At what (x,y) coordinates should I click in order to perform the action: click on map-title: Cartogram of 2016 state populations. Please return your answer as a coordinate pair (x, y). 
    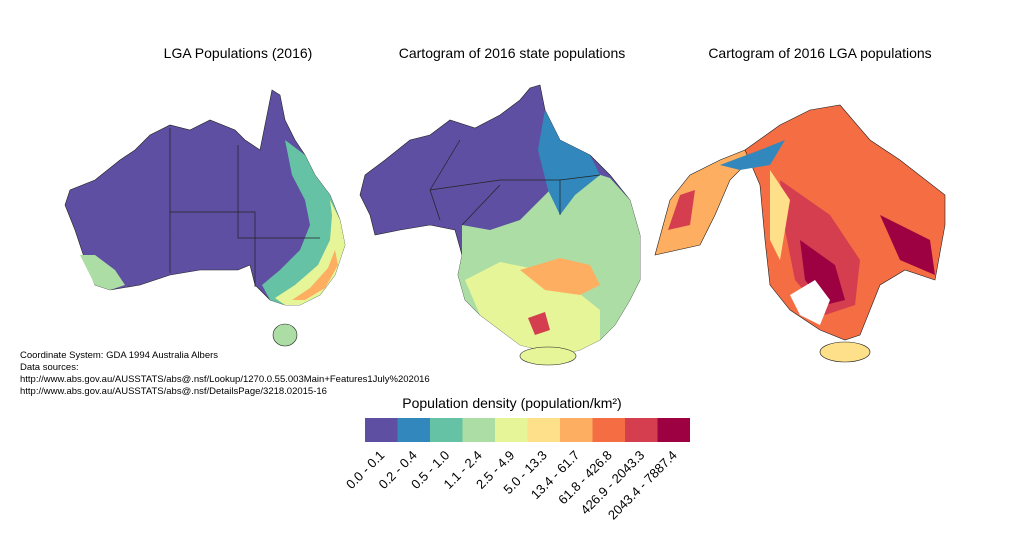
    Looking at the image, I should click on (512, 53).